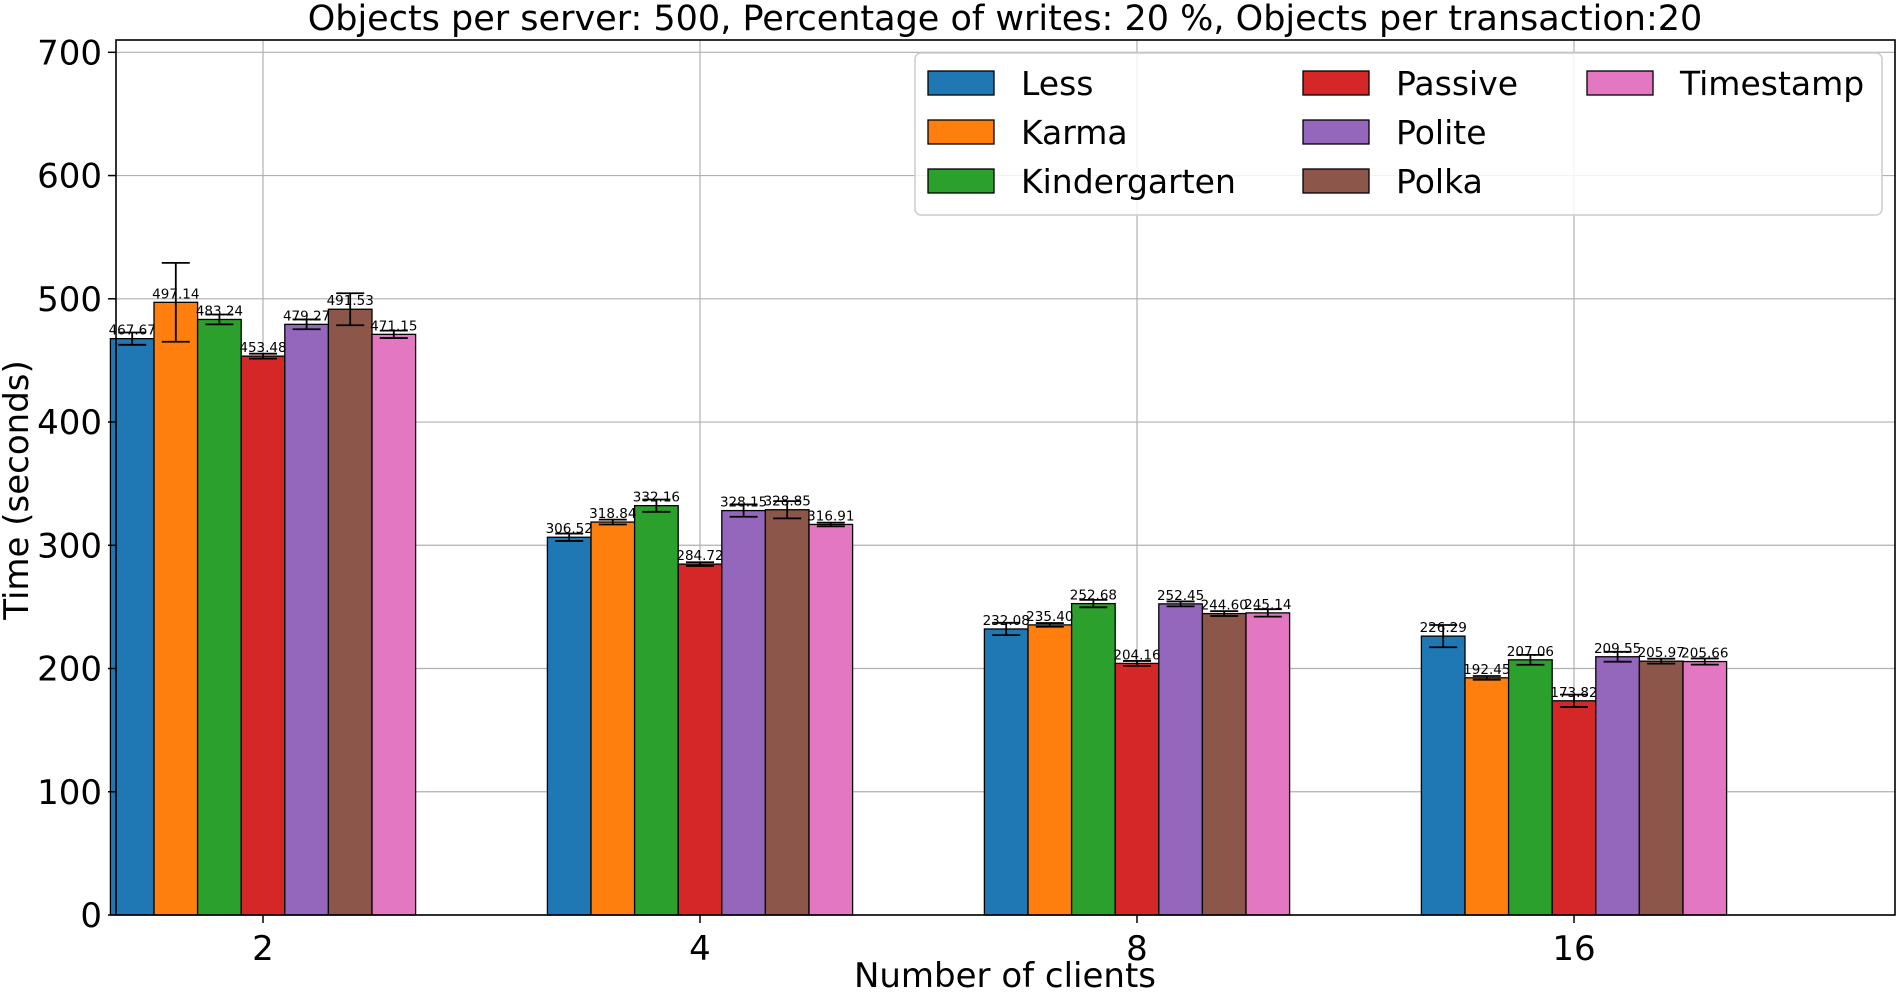 The width and height of the screenshot is (1900, 1000). I want to click on data-label-passive-16: 173.82, so click(1573, 693).